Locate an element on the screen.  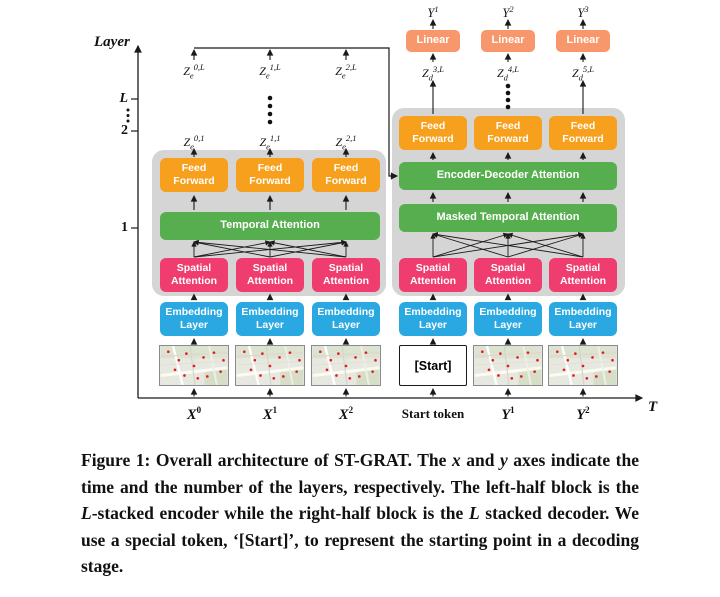
decoder-feed-forward-2: Feed Forward is located at coordinates (508, 133).